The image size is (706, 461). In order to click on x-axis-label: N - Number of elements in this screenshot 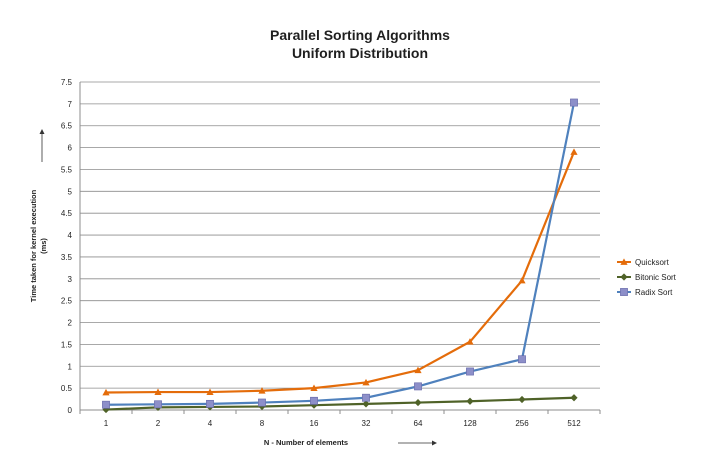, I will do `click(306, 442)`.